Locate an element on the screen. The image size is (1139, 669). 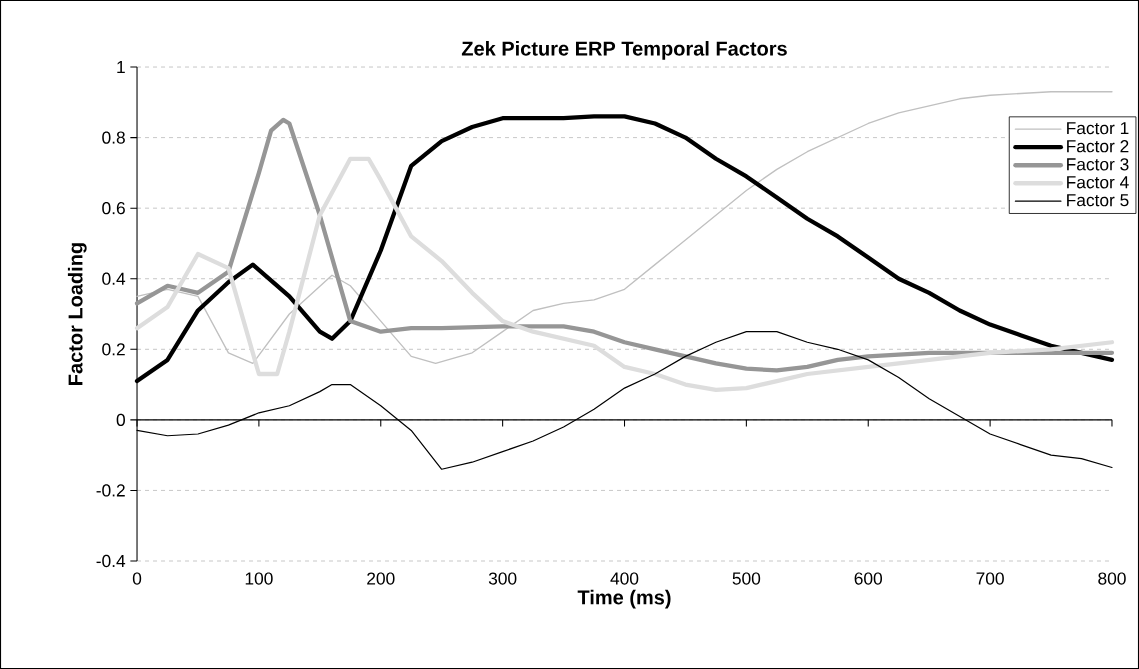
x-tick-label: 800 is located at coordinates (1112, 578).